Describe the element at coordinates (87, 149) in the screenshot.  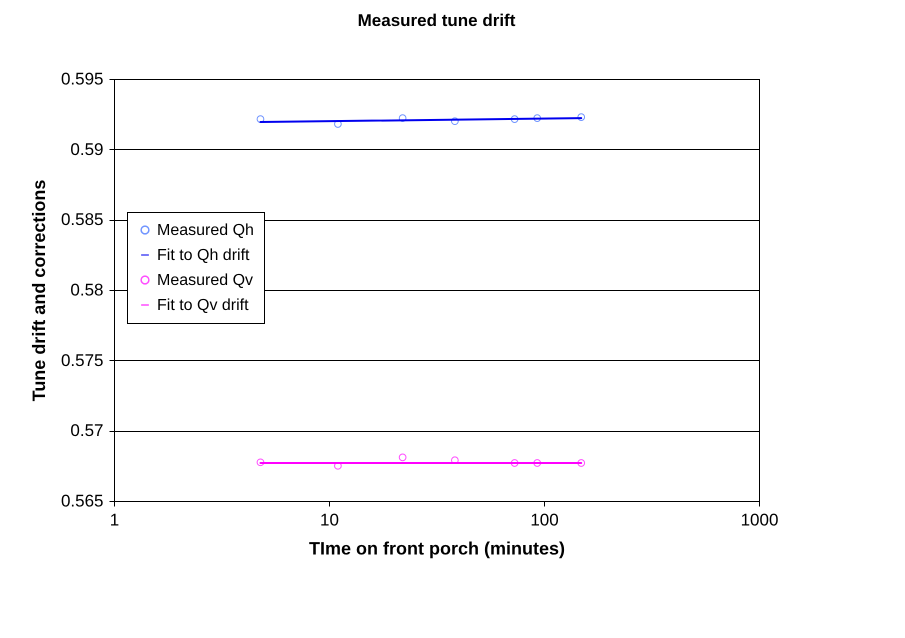
I see `y-tick-label: 0.59` at that location.